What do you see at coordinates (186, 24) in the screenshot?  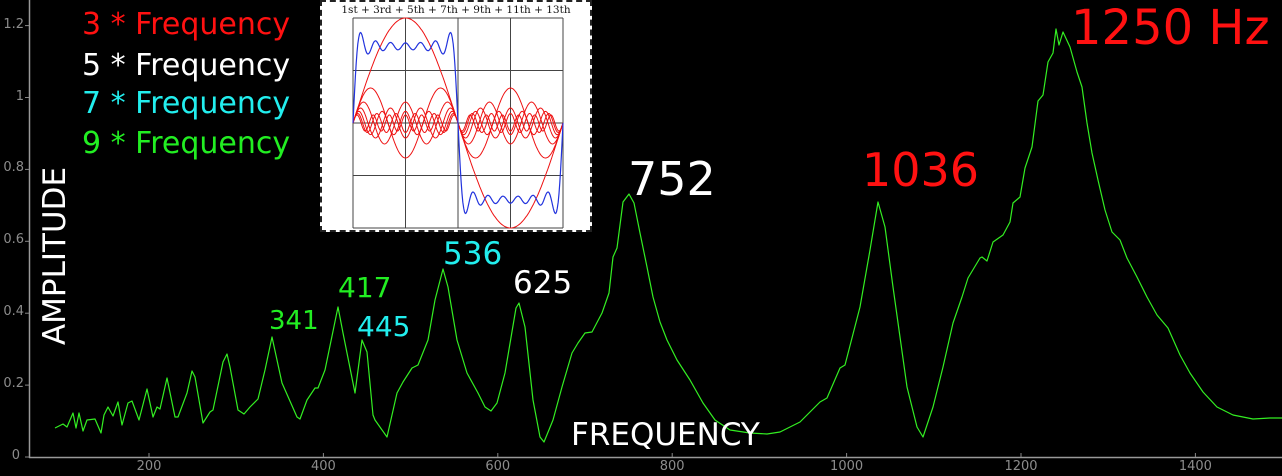 I see `legend-item-3x: 3 * Frequency` at bounding box center [186, 24].